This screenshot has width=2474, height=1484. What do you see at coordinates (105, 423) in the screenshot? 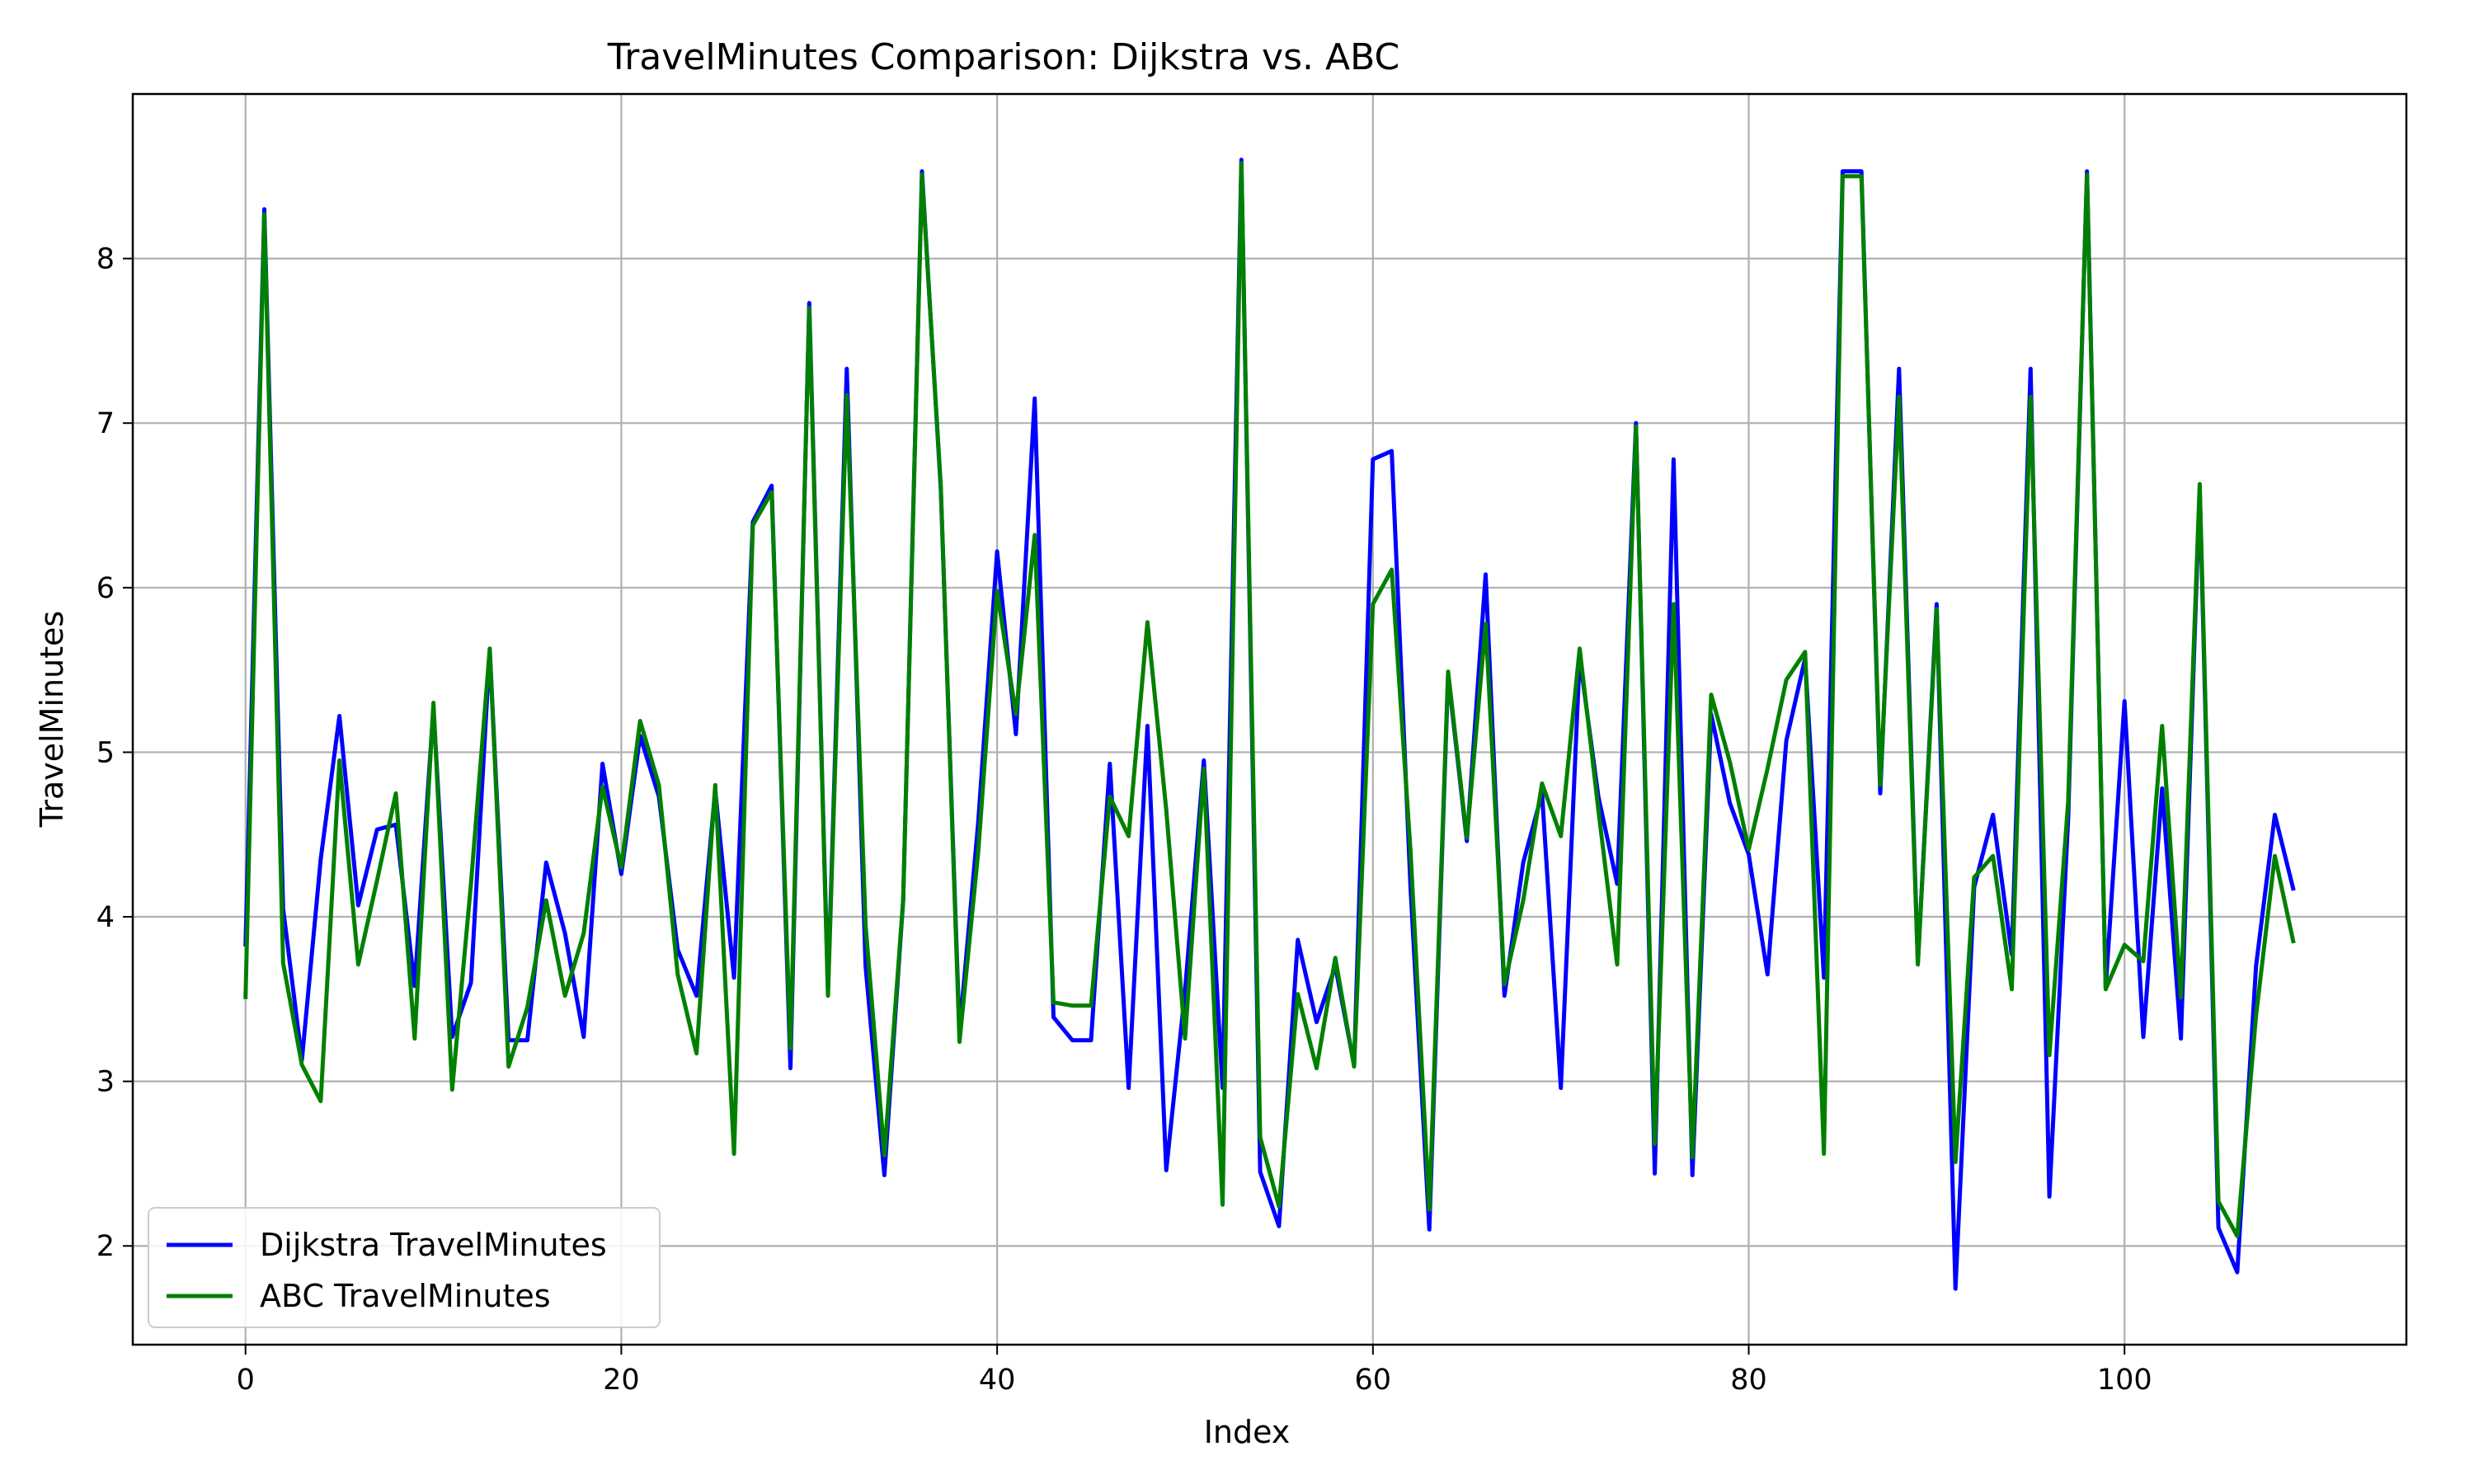
I see `y-tick-label: 7` at bounding box center [105, 423].